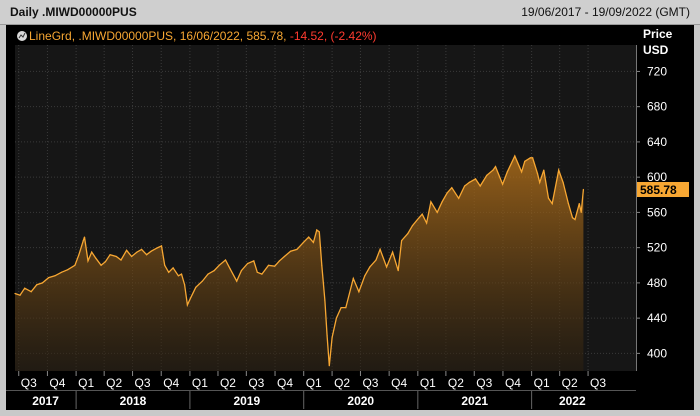 This screenshot has width=700, height=416. I want to click on y-tick-label: 520, so click(657, 248).